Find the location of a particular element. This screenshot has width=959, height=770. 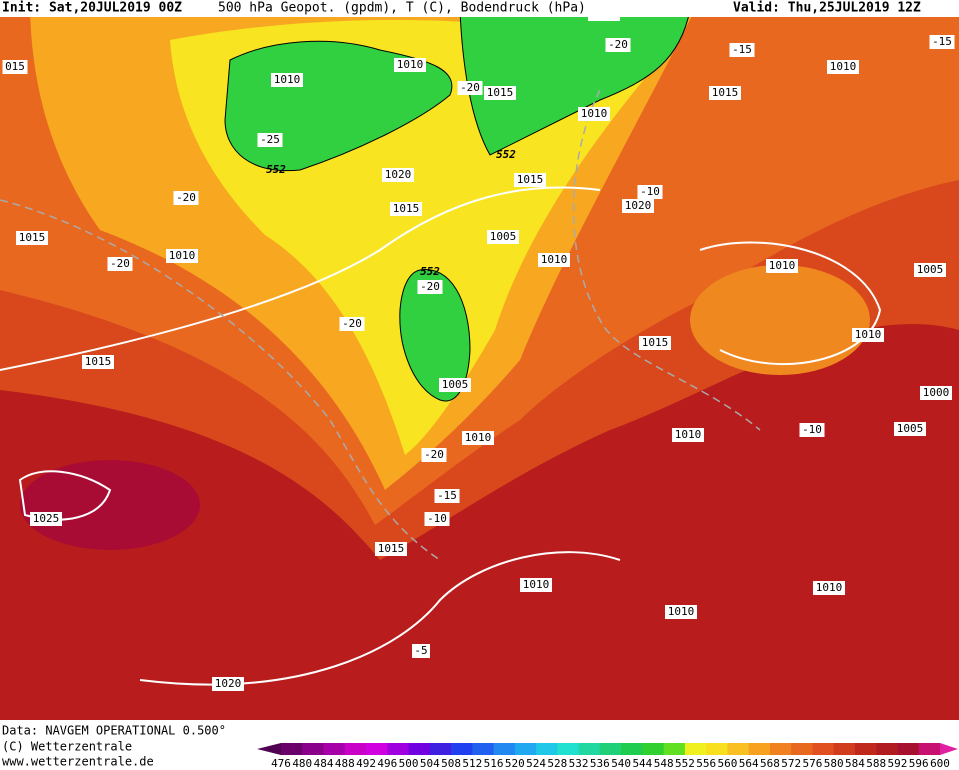

temperature-label: -10 is located at coordinates (437, 518).